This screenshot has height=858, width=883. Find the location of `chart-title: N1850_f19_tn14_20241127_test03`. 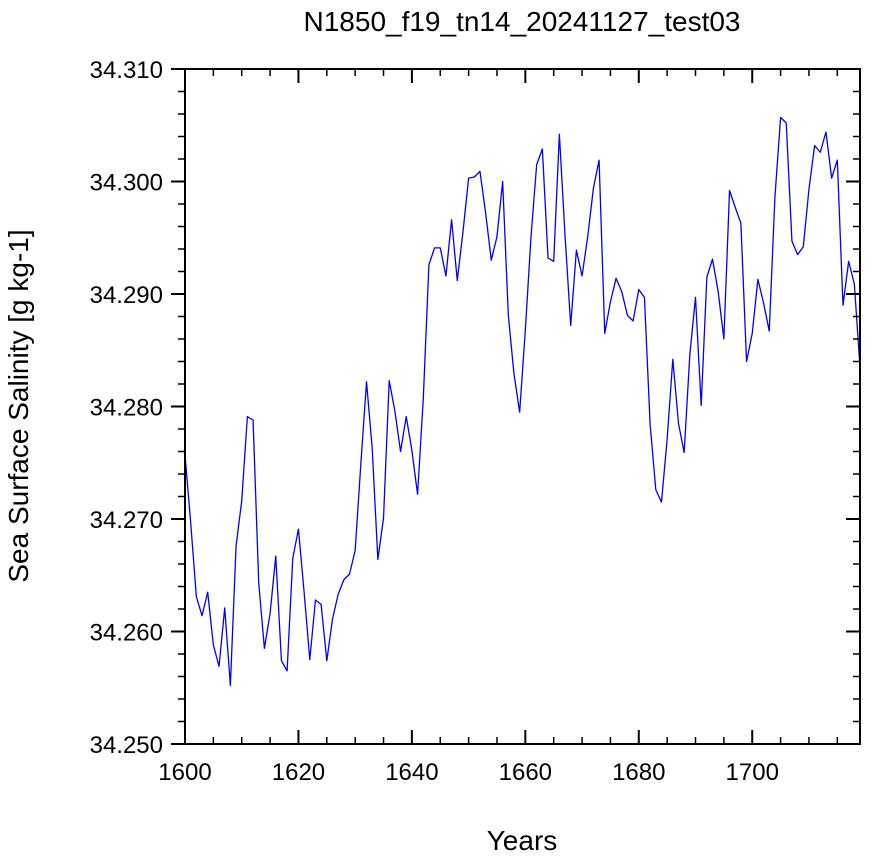

chart-title: N1850_f19_tn14_20241127_test03 is located at coordinates (522, 21).